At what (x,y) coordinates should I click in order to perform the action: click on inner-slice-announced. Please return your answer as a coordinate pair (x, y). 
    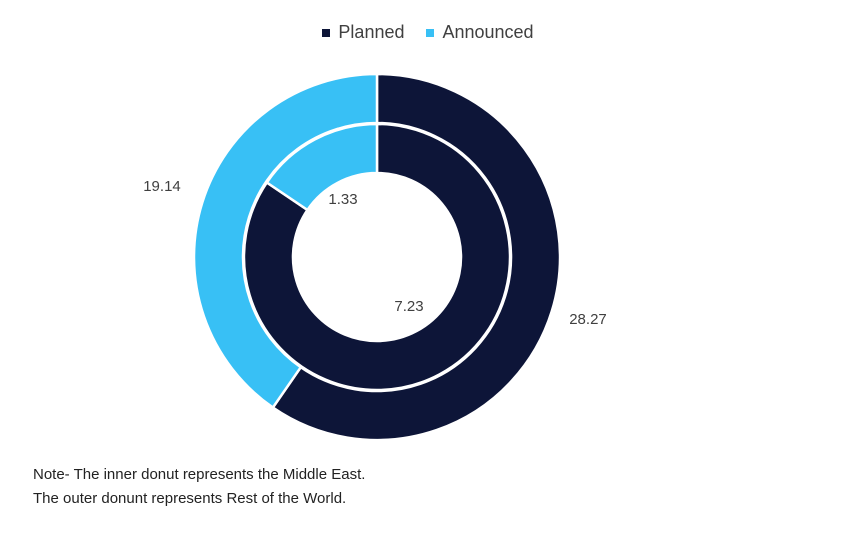
    Looking at the image, I should click on (322, 167).